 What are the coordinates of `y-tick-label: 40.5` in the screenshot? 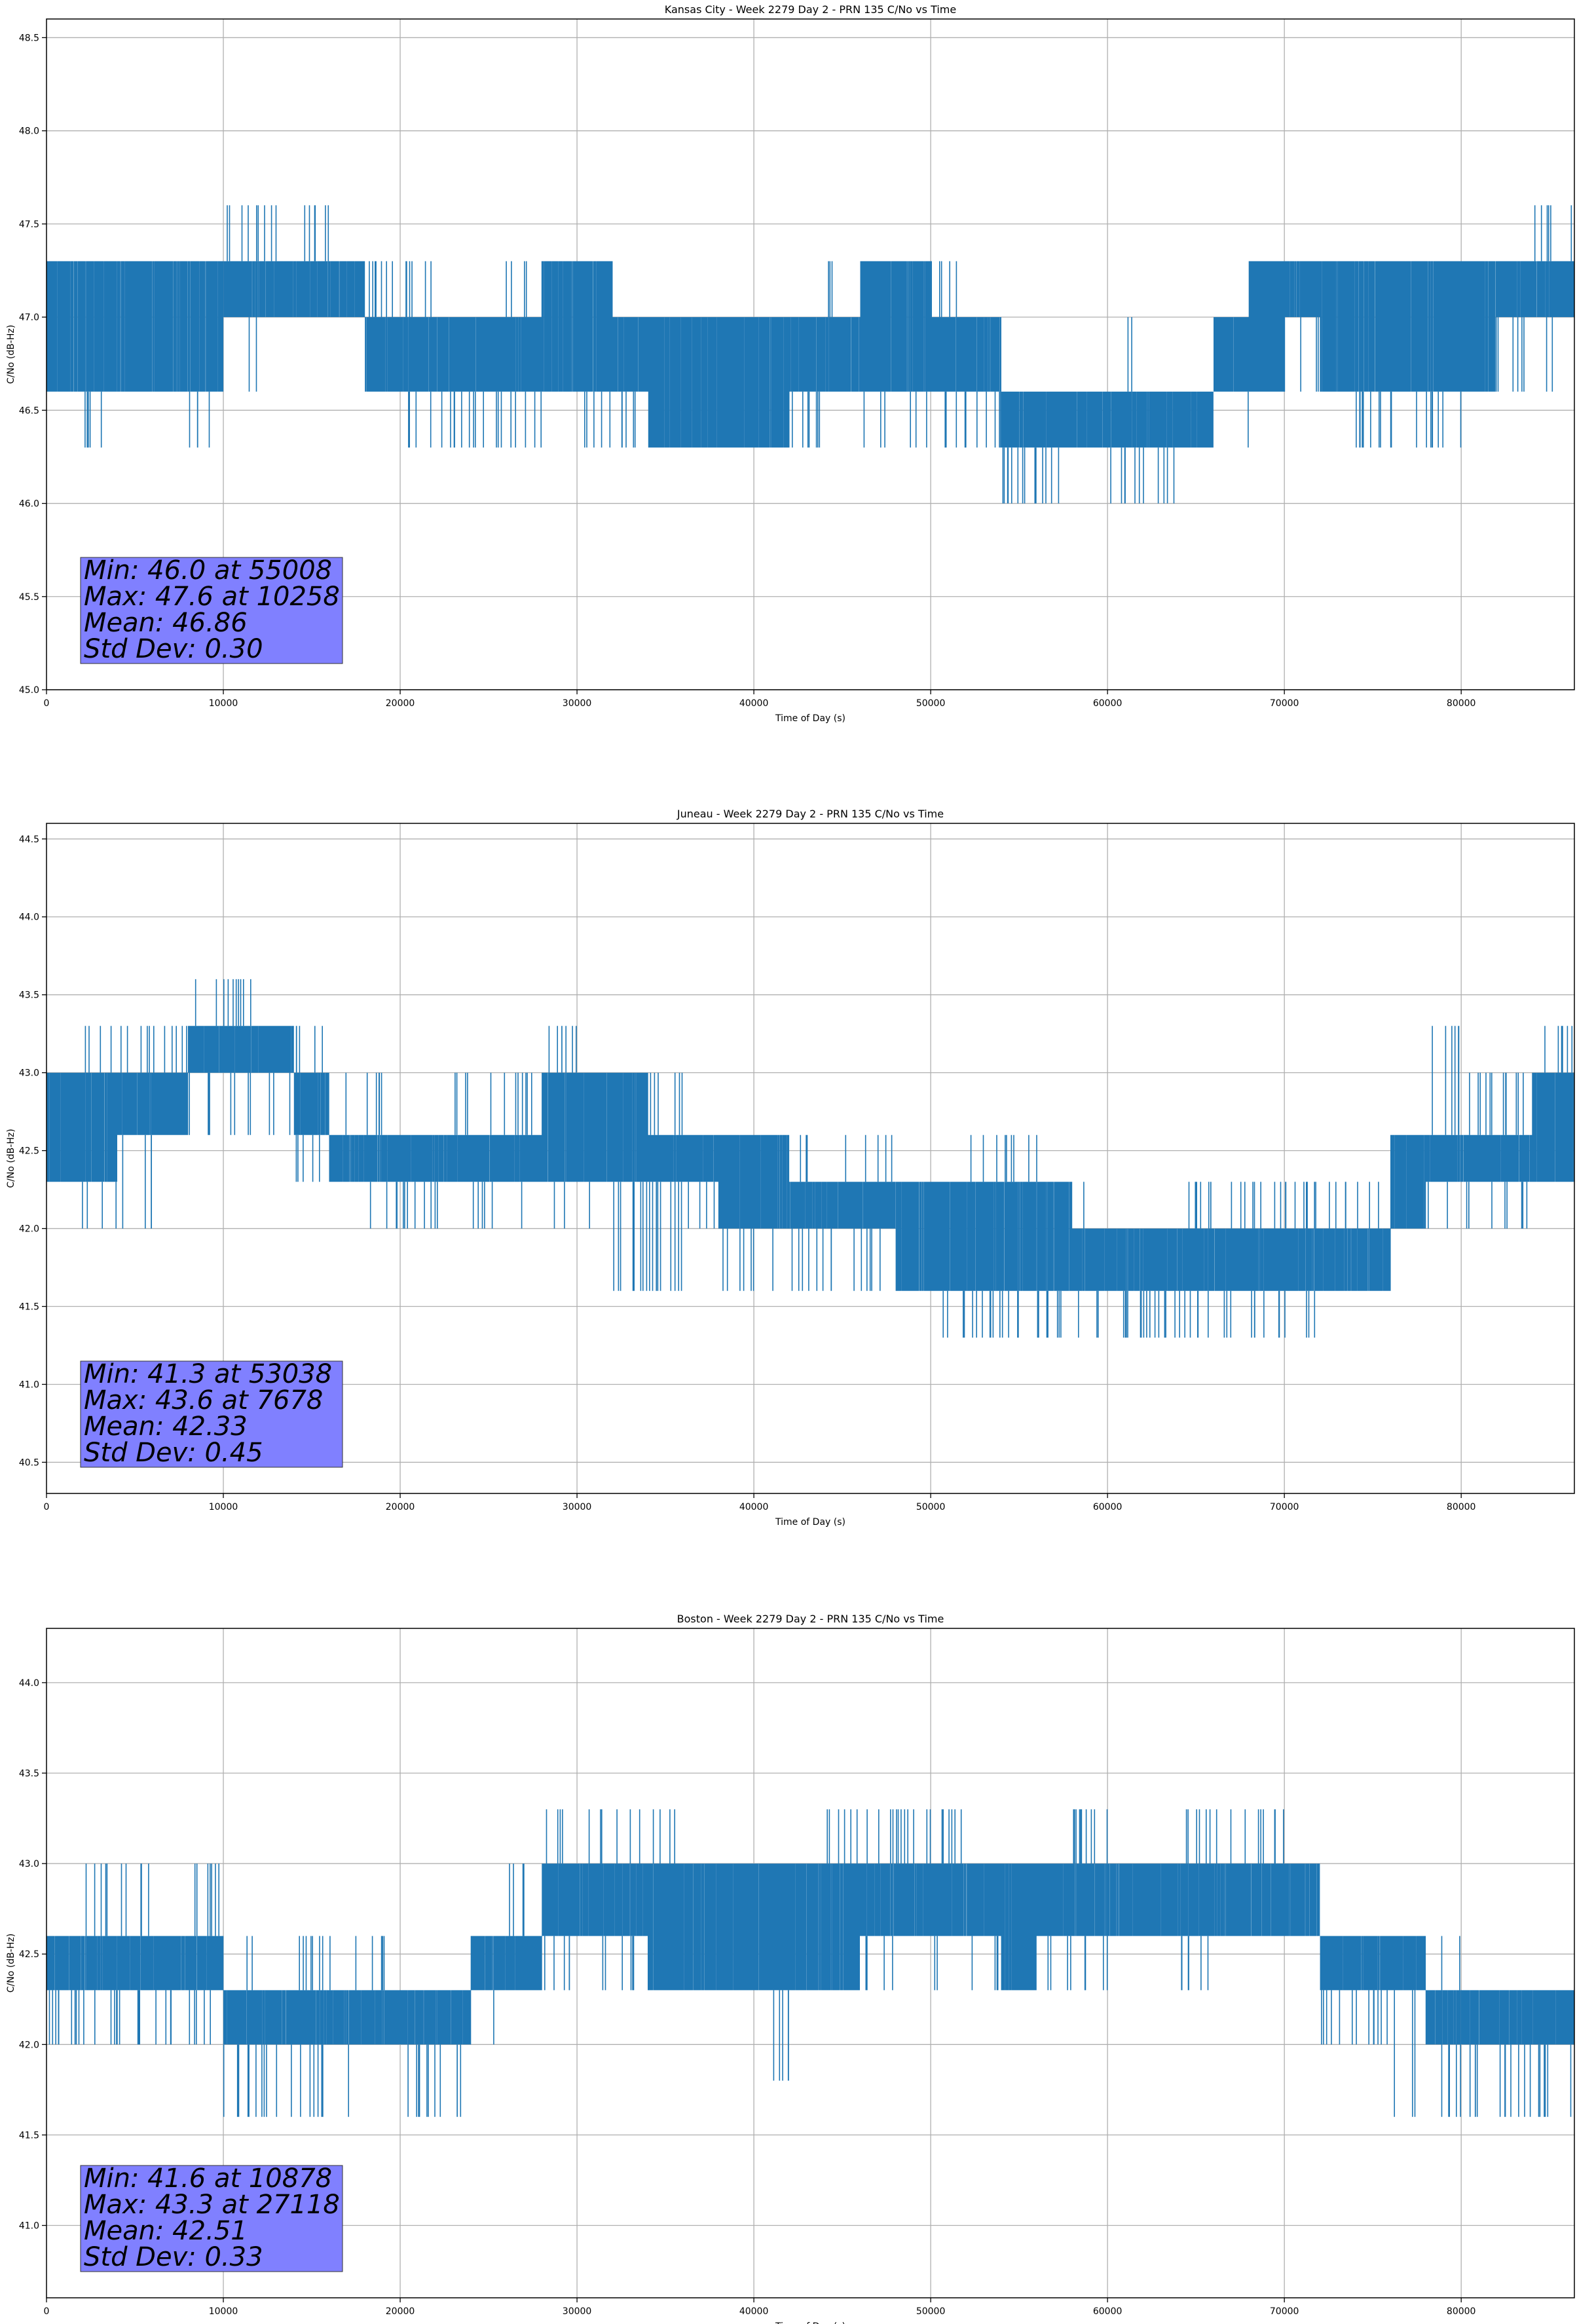 It's located at (29, 1462).